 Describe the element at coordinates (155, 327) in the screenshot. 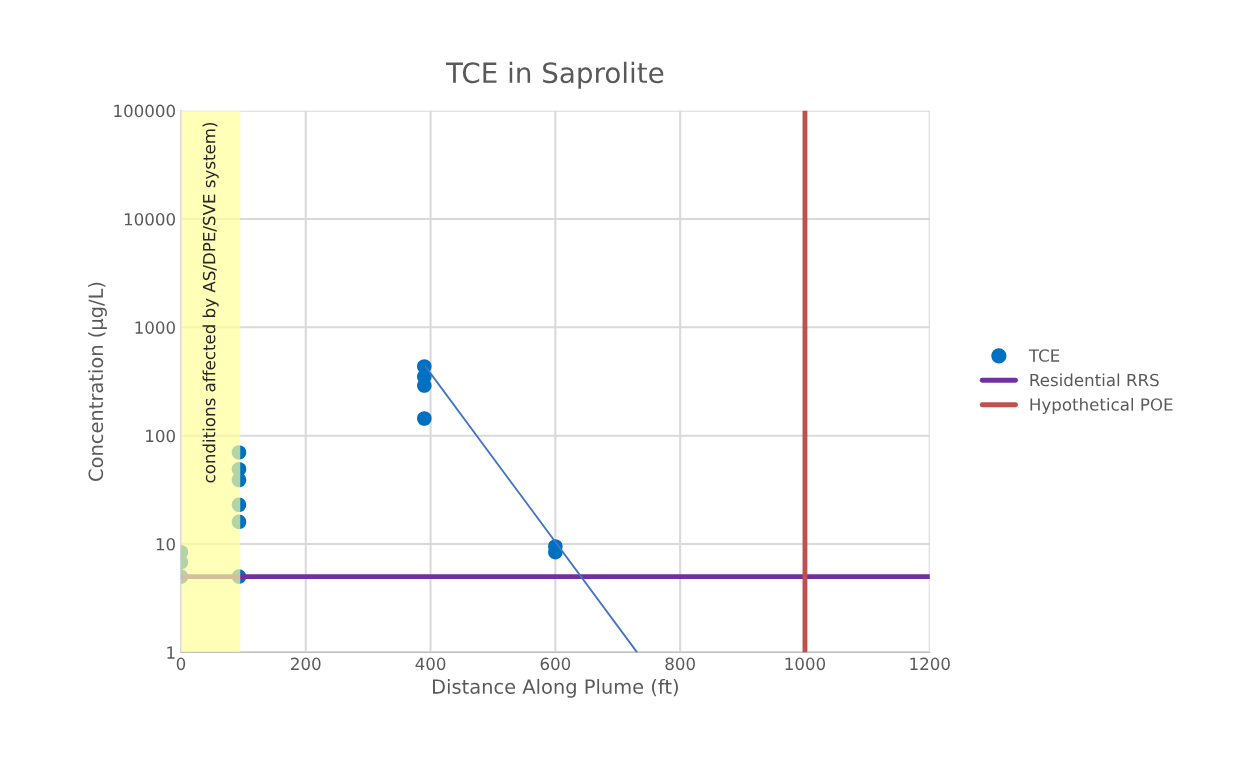

I see `y-tick-label: 1000` at that location.